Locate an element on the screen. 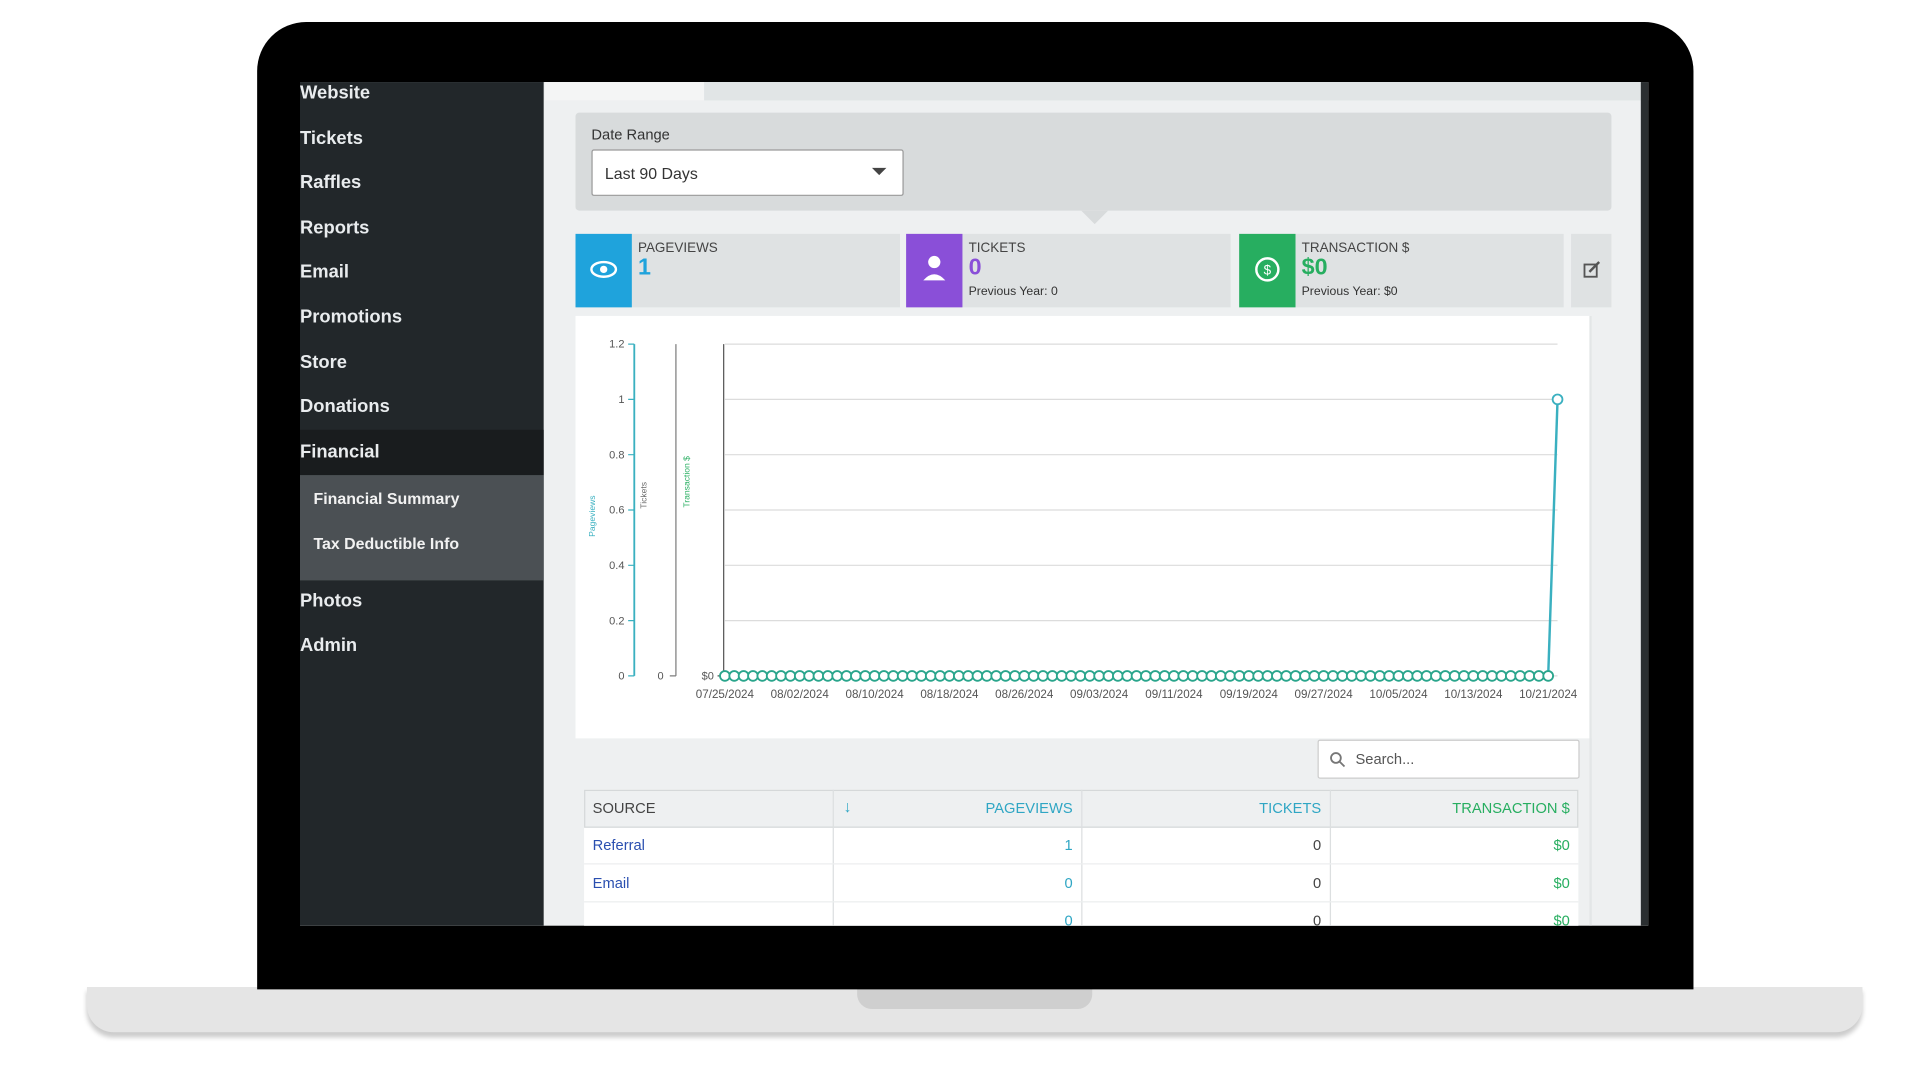 The width and height of the screenshot is (1920, 1080). date-range-label: Date Range is located at coordinates (630, 135).